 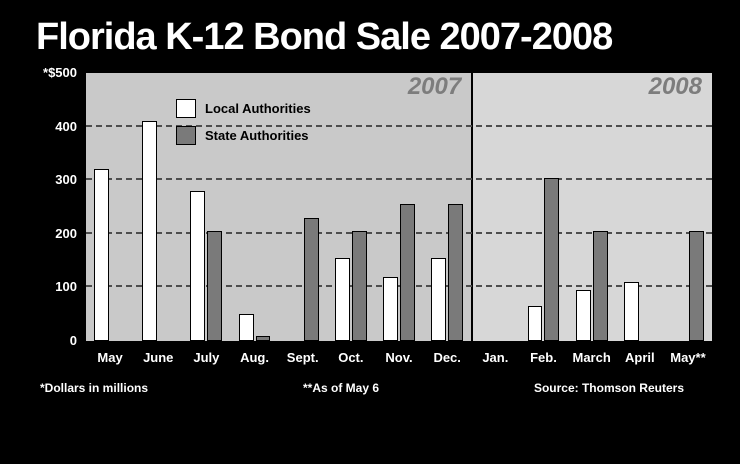 I want to click on x-axis-label: Feb., so click(x=543, y=357).